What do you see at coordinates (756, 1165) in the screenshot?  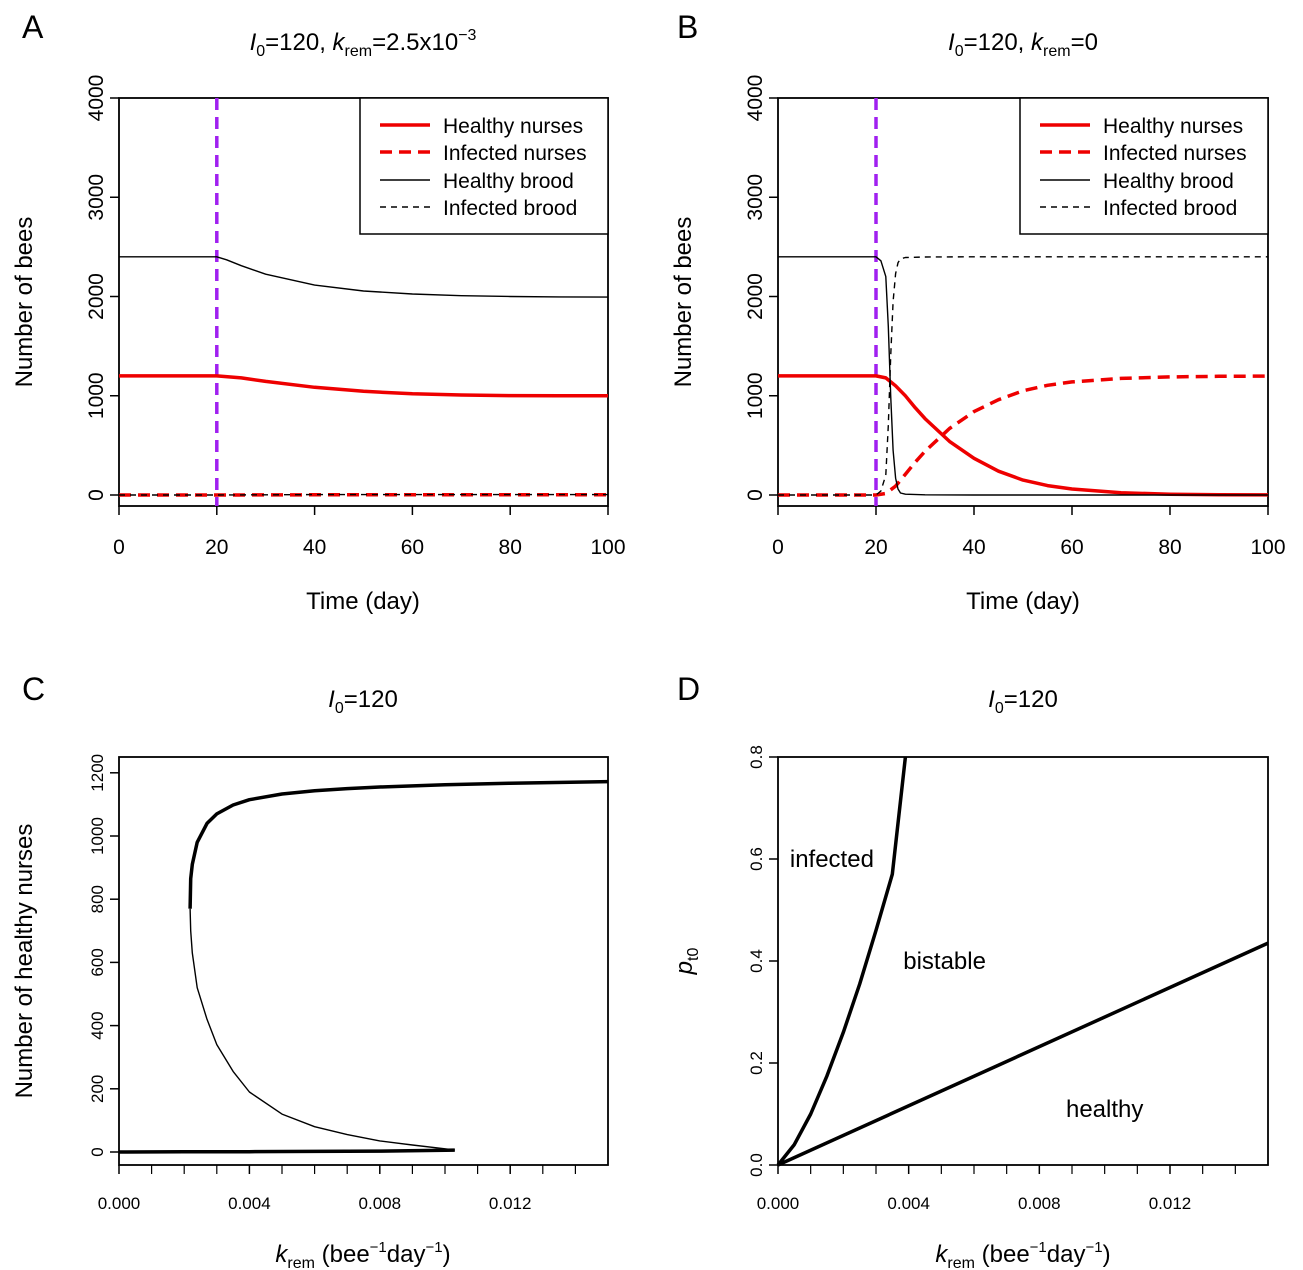 I see `y-tick-label: 0.0` at bounding box center [756, 1165].